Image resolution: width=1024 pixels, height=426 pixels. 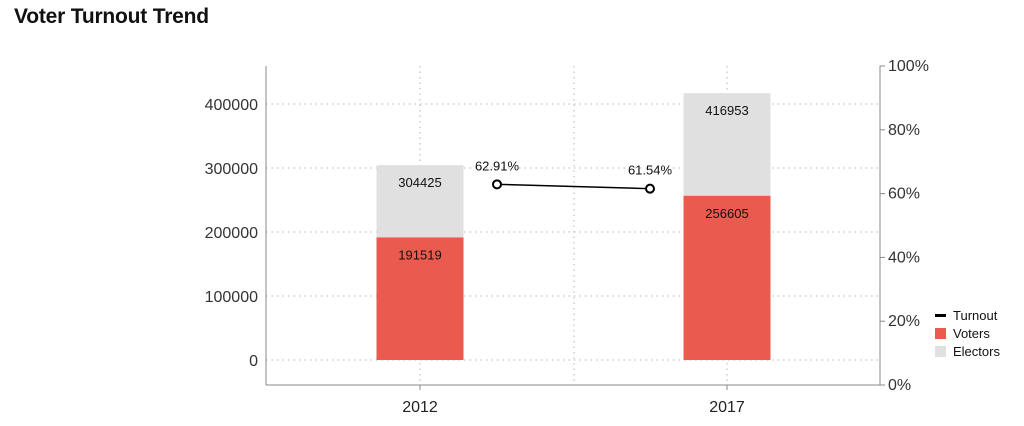 What do you see at coordinates (727, 277) in the screenshot?
I see `bar-voters-2017` at bounding box center [727, 277].